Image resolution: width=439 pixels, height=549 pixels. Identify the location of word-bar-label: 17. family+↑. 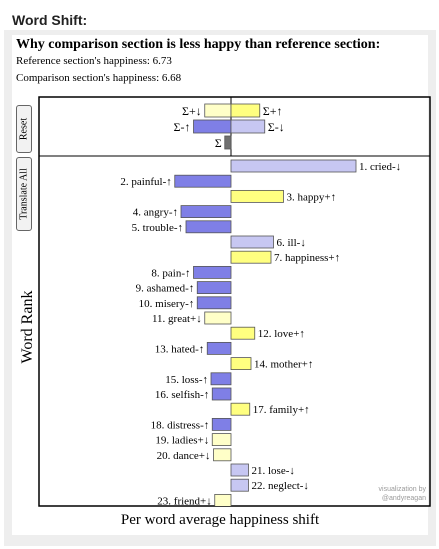
(281, 410).